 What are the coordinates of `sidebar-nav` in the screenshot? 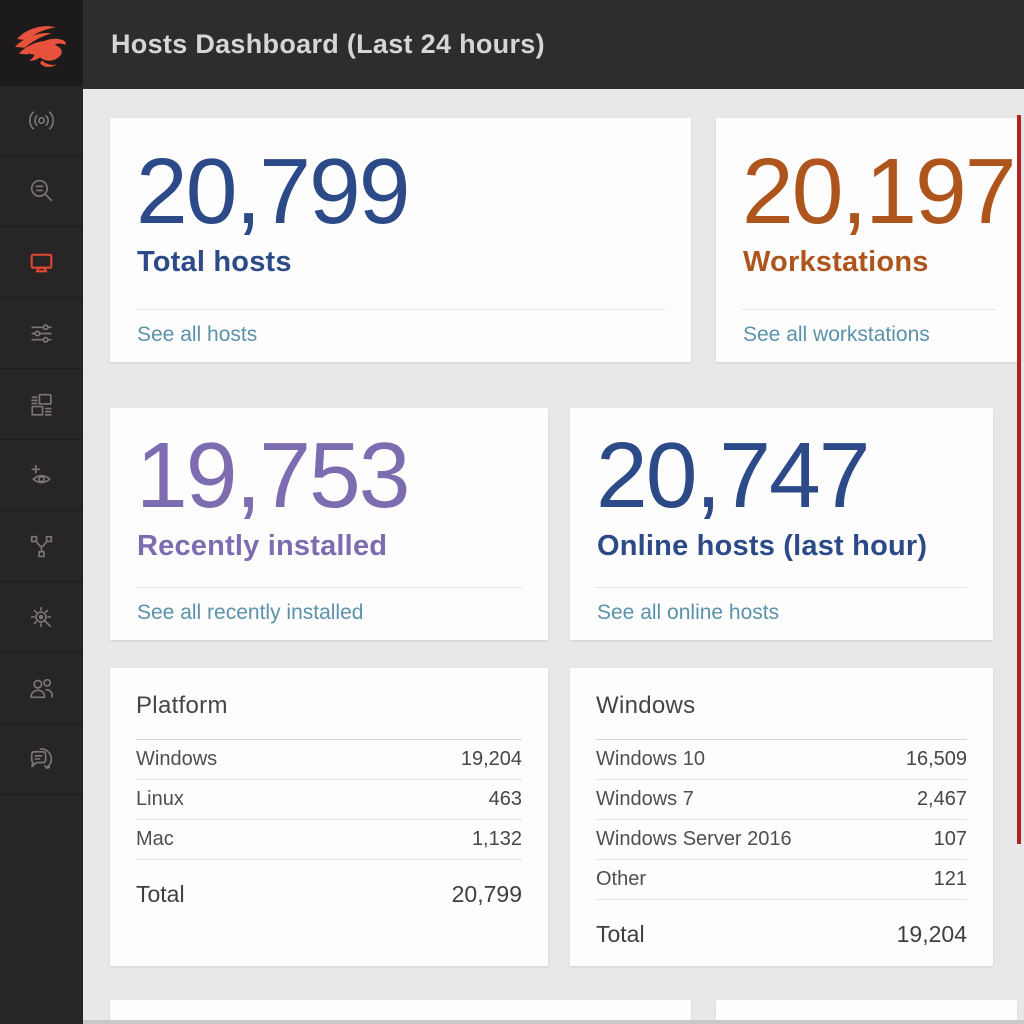 It's located at (41, 440).